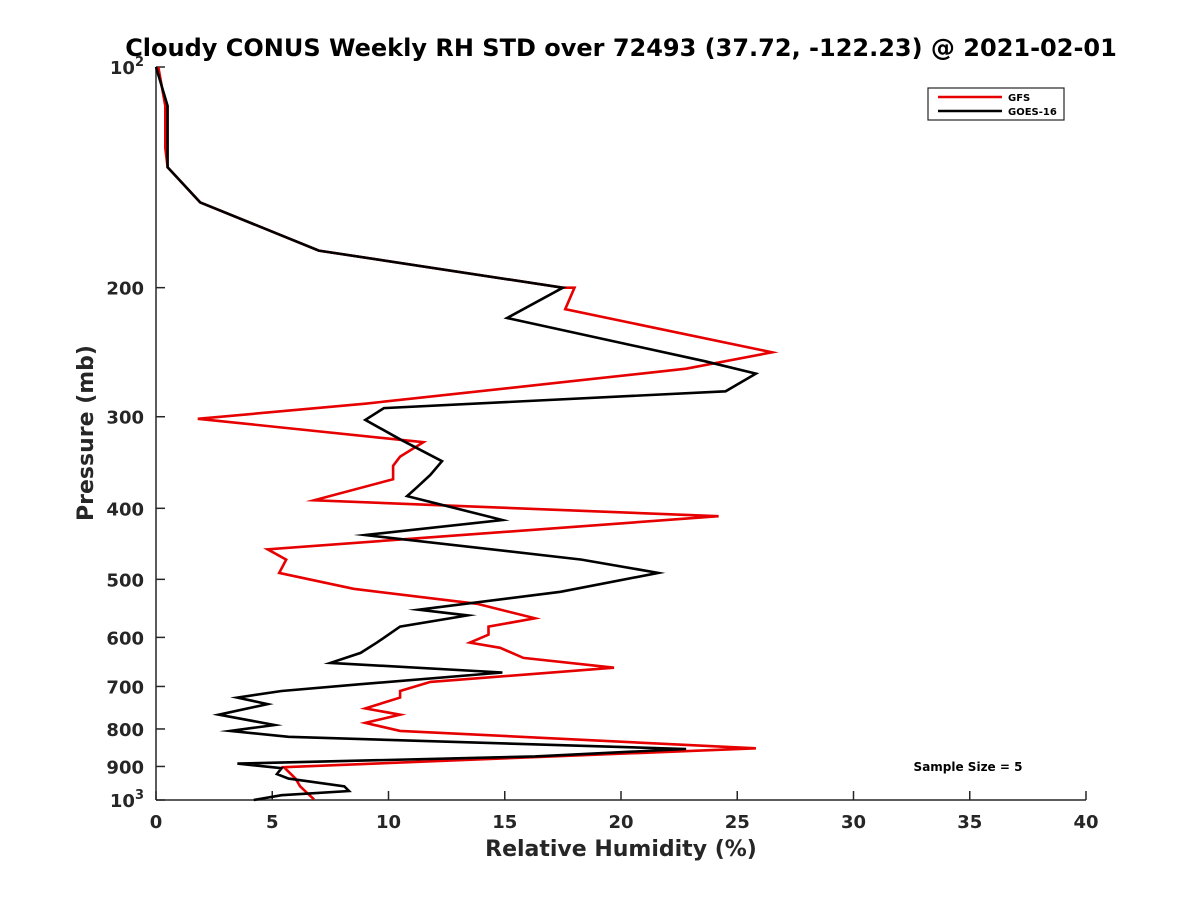 The image size is (1200, 900). I want to click on y-tick-label: 800, so click(125, 730).